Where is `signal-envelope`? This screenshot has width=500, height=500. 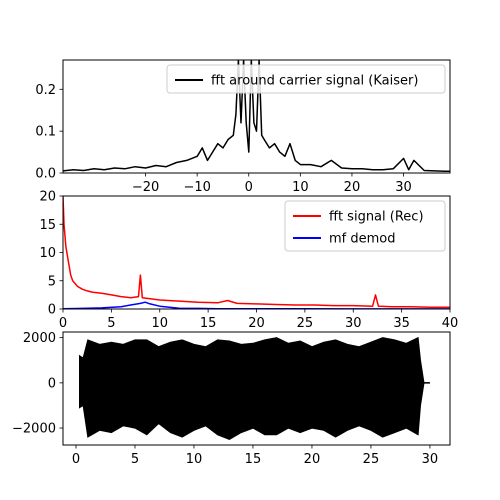 signal-envelope is located at coordinates (254, 388).